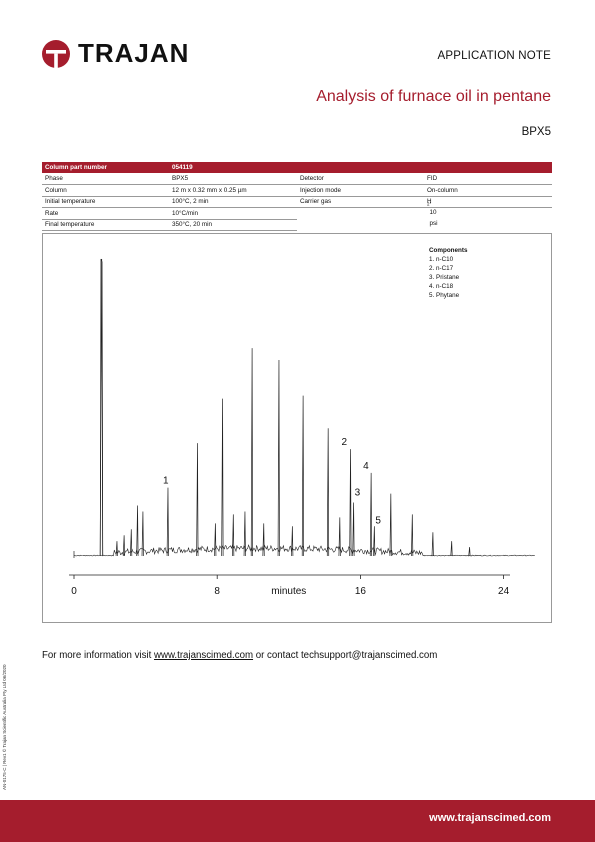 Image resolution: width=595 pixels, height=842 pixels. What do you see at coordinates (448, 250) in the screenshot?
I see `legend-title: Components` at bounding box center [448, 250].